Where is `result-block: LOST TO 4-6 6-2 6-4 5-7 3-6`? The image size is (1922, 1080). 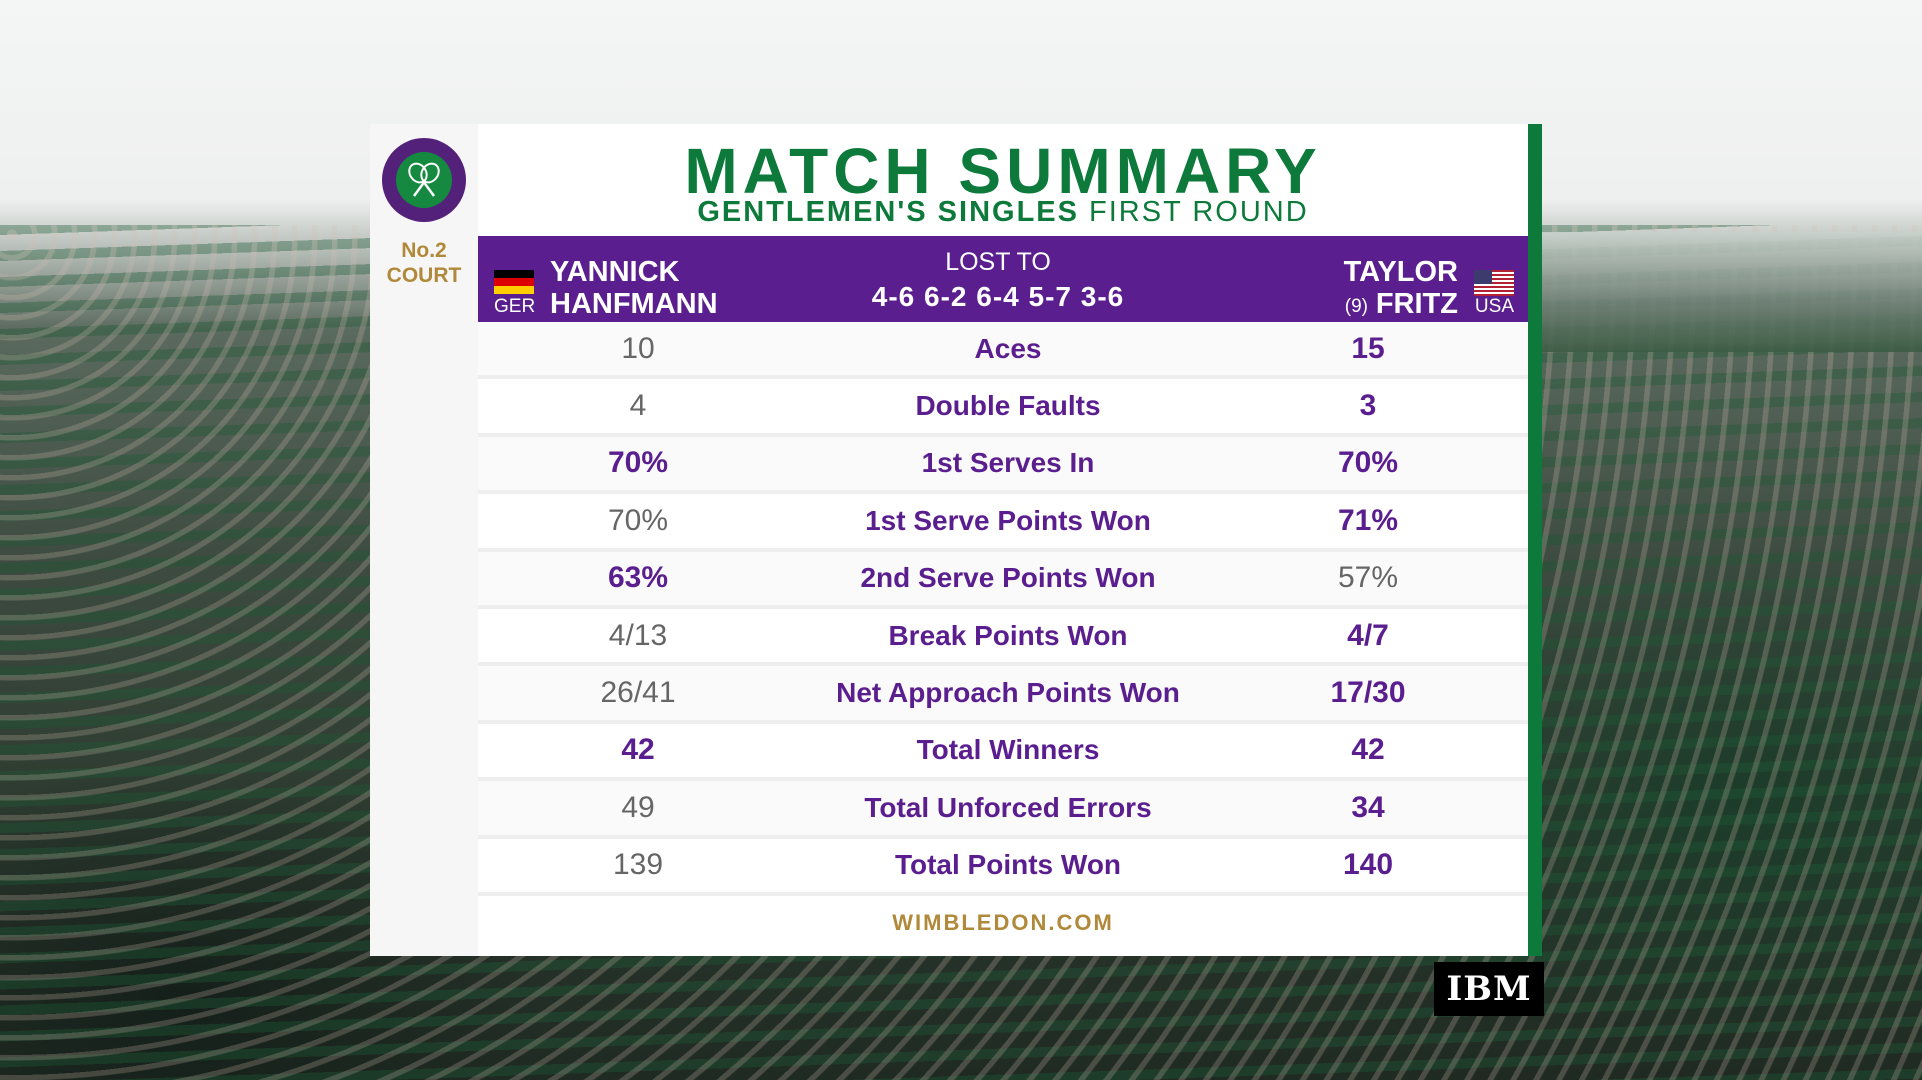 result-block: LOST TO 4-6 6-2 6-4 5-7 3-6 is located at coordinates (998, 280).